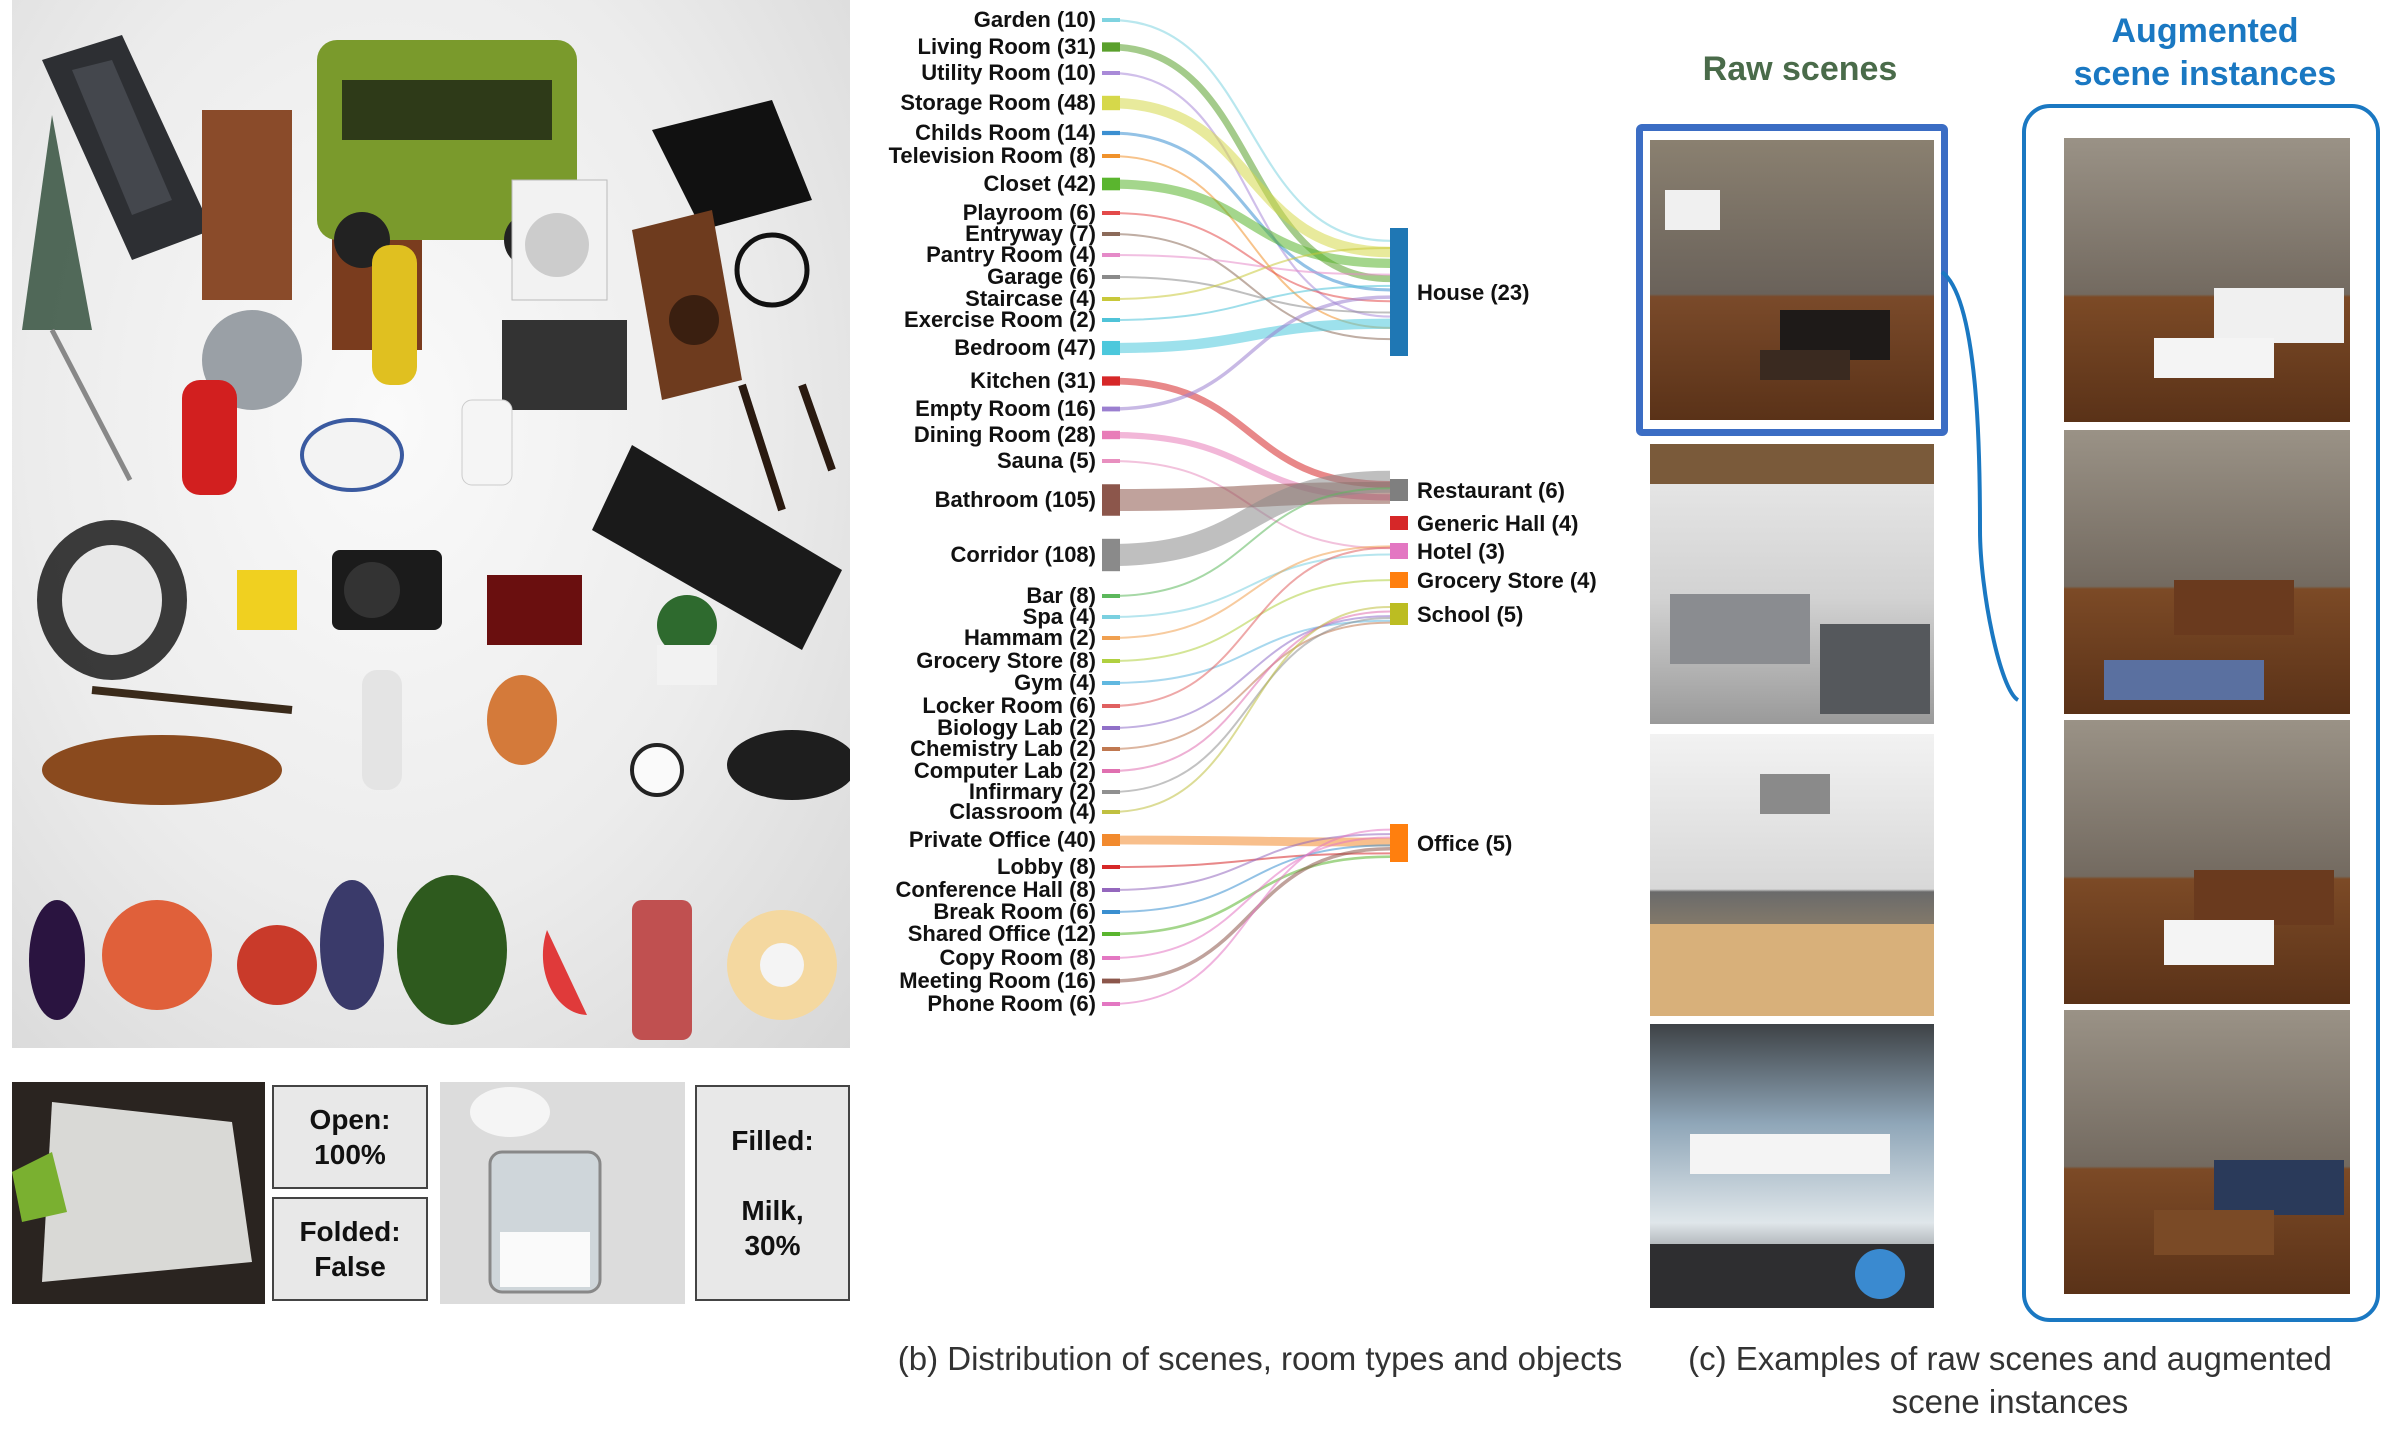  I want to click on augmented-instances-frame, so click(2201, 713).